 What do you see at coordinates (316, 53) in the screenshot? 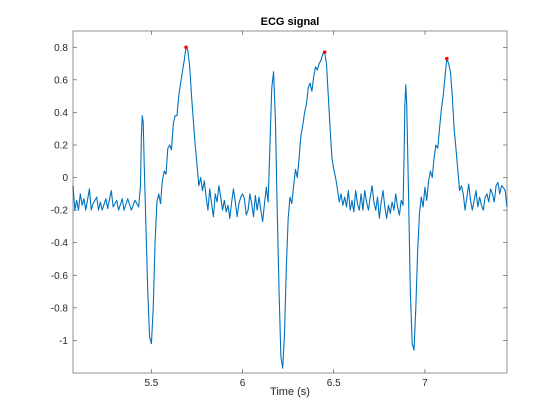
I see `peak-marker-layer` at bounding box center [316, 53].